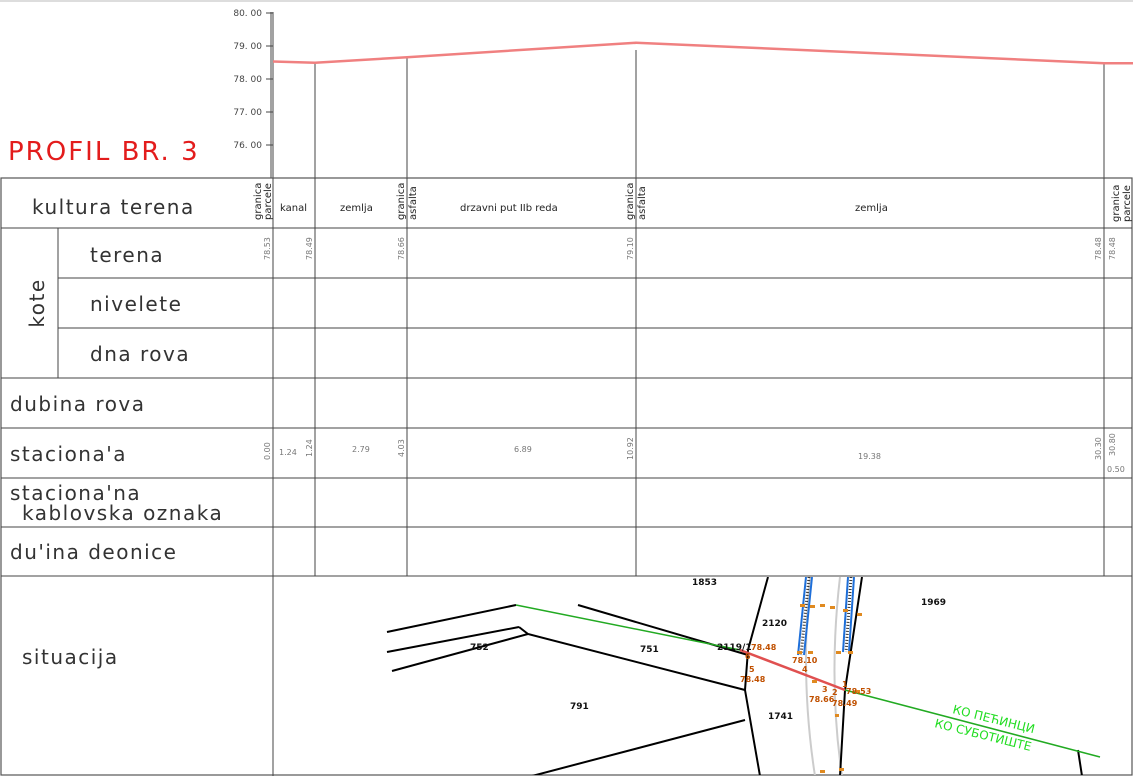  What do you see at coordinates (835, 692) in the screenshot?
I see `point-number: 2` at bounding box center [835, 692].